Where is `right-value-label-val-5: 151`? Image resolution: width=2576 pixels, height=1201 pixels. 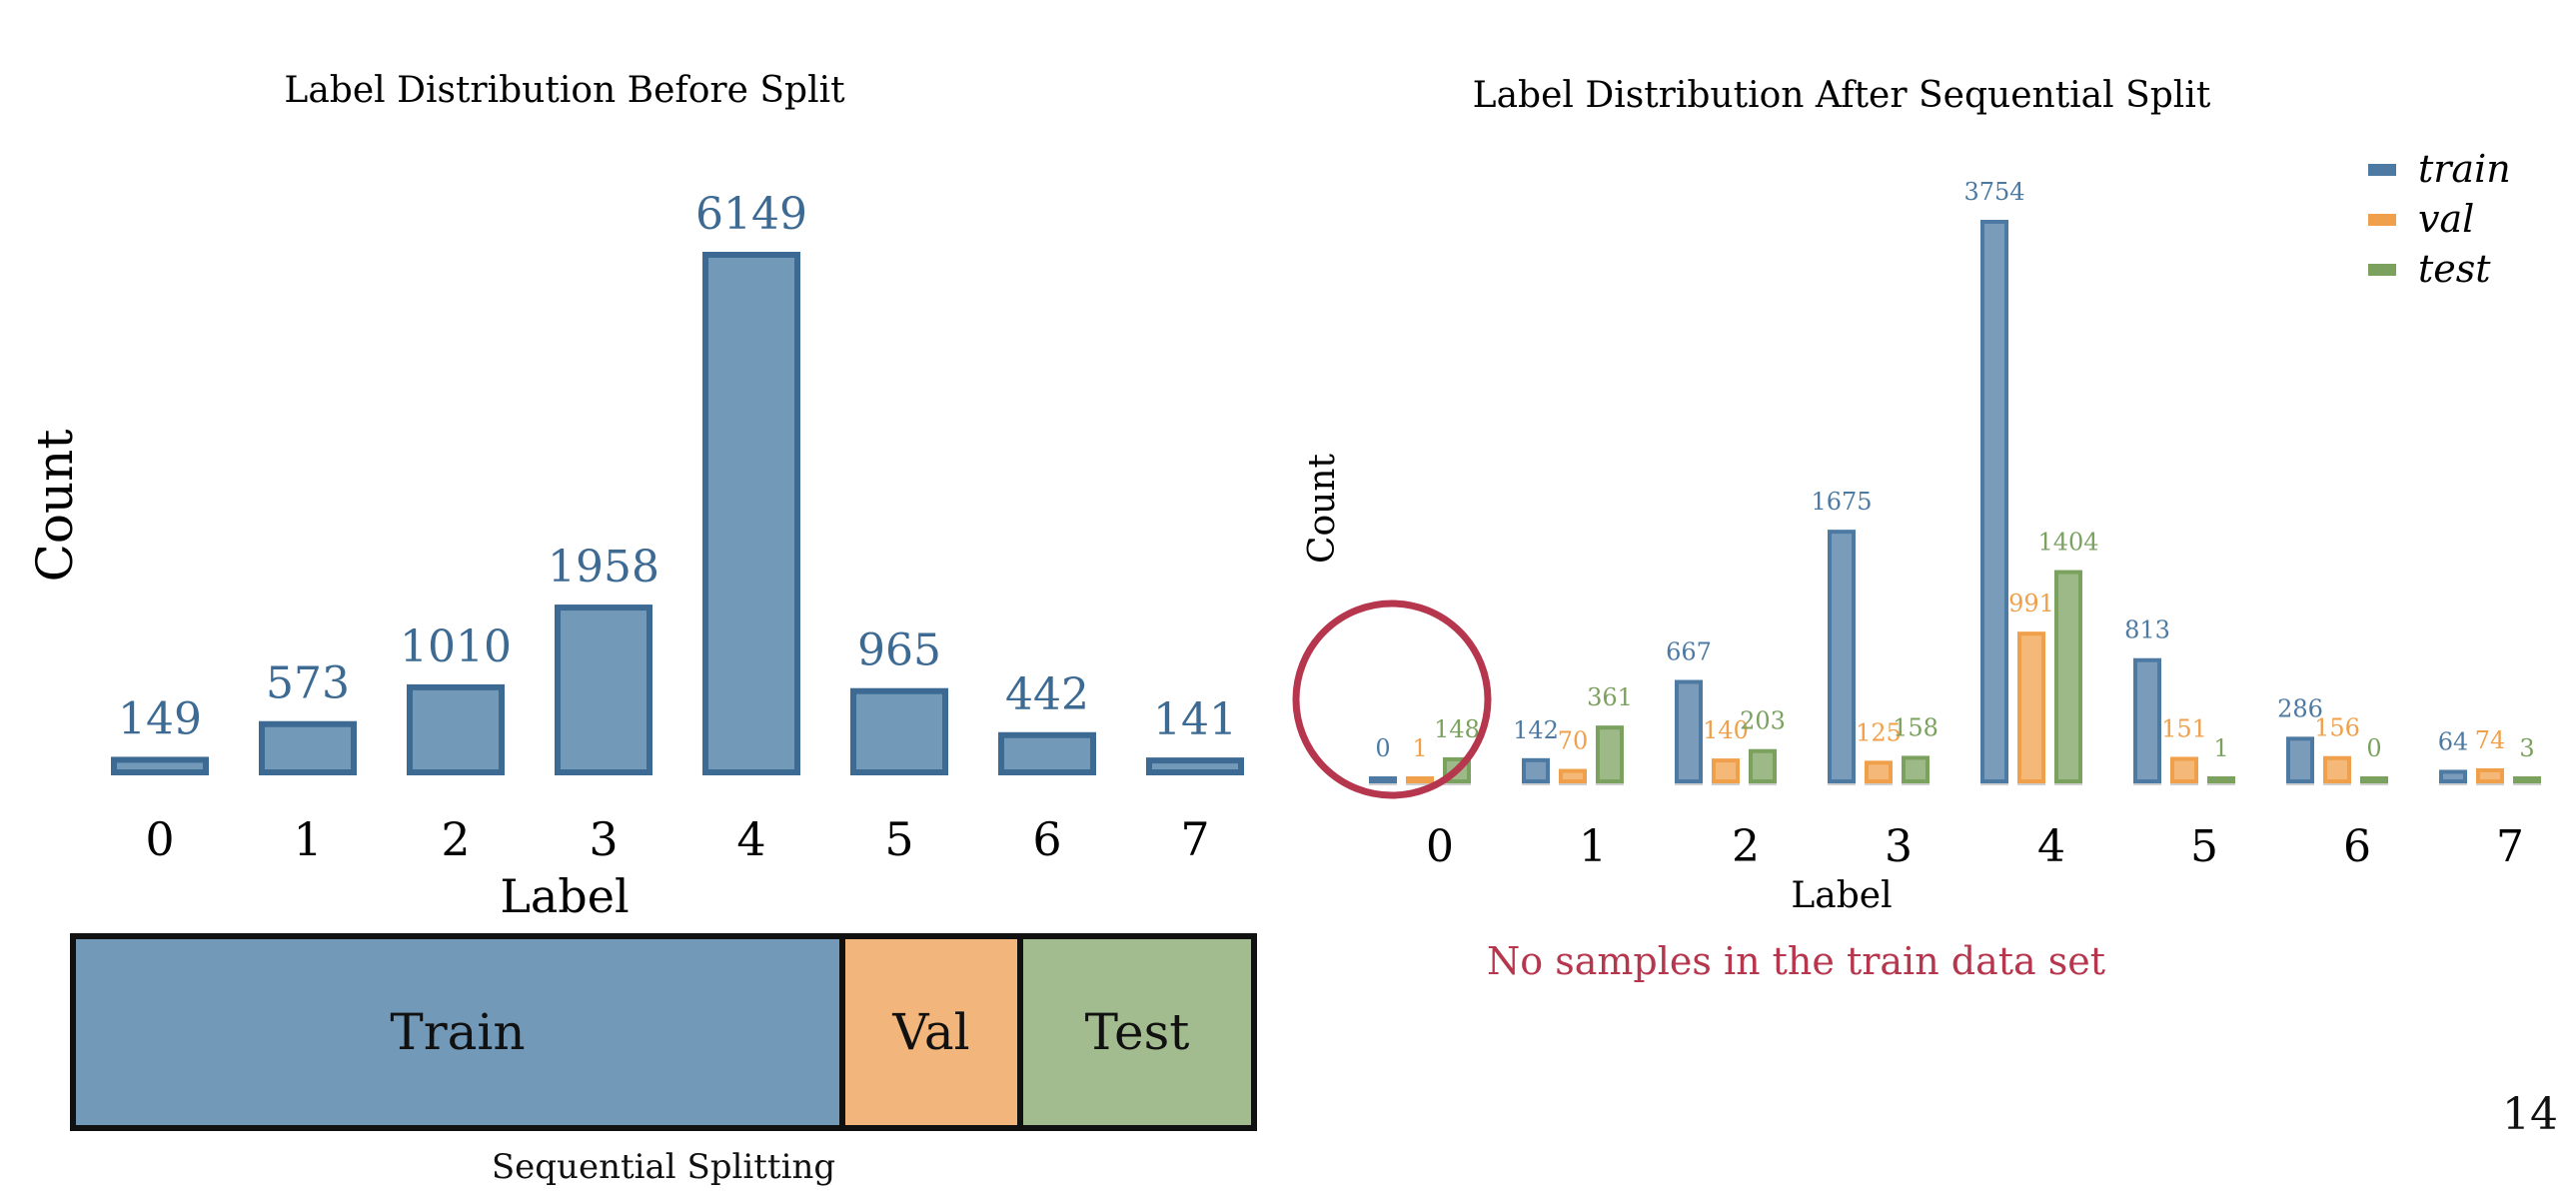
right-value-label-val-5: 151 is located at coordinates (2184, 728).